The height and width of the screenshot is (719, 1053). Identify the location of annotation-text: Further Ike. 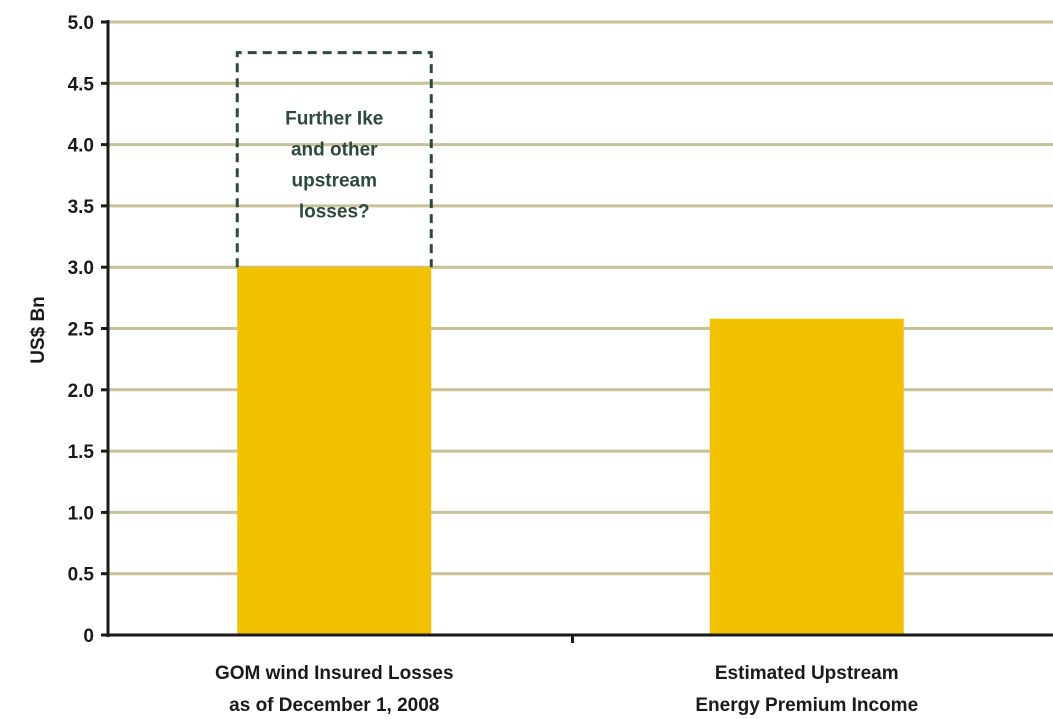
(334, 119).